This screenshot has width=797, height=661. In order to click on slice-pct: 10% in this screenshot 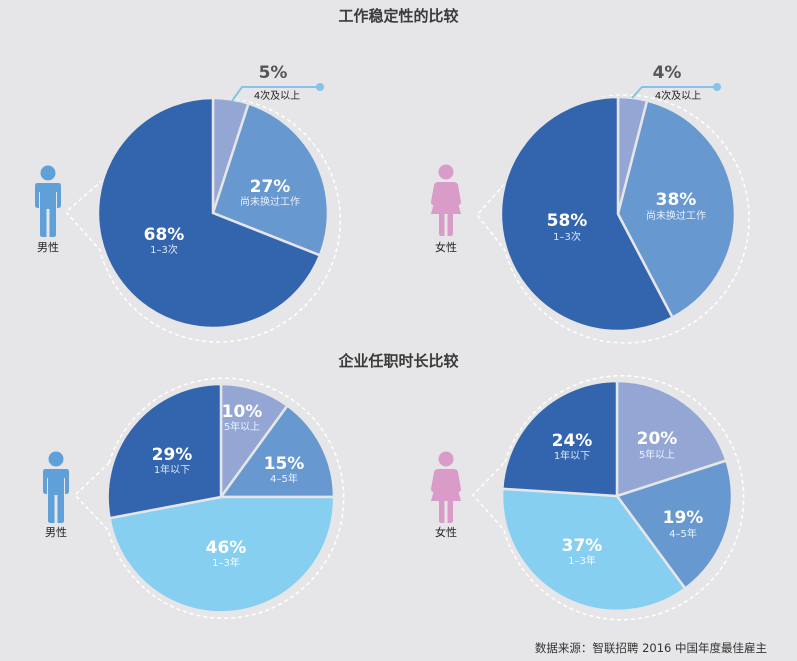, I will do `click(242, 412)`.